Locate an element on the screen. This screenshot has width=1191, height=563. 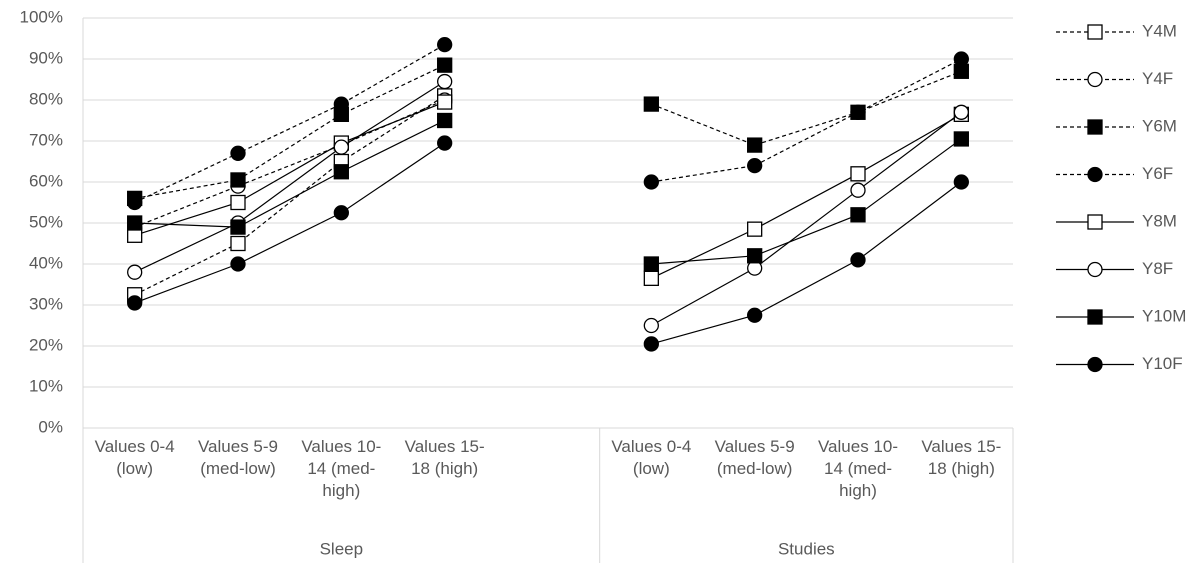
y-tick-label: 30% is located at coordinates (46, 303).